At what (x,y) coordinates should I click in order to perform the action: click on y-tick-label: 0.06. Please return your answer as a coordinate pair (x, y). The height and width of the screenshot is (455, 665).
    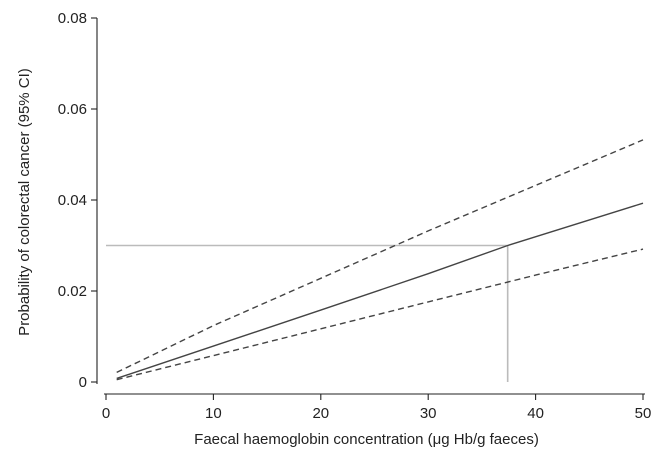
    Looking at the image, I should click on (72, 109).